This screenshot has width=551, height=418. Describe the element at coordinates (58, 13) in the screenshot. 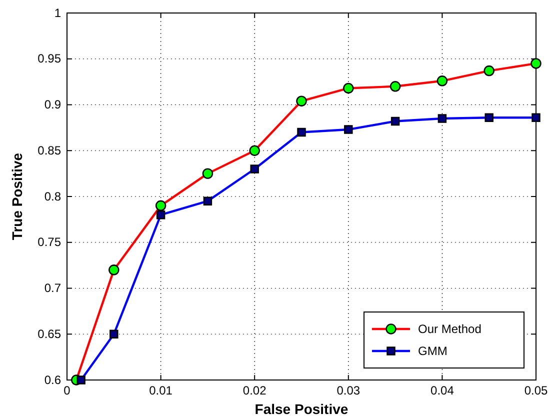

I see `y-tick-label: 1` at that location.